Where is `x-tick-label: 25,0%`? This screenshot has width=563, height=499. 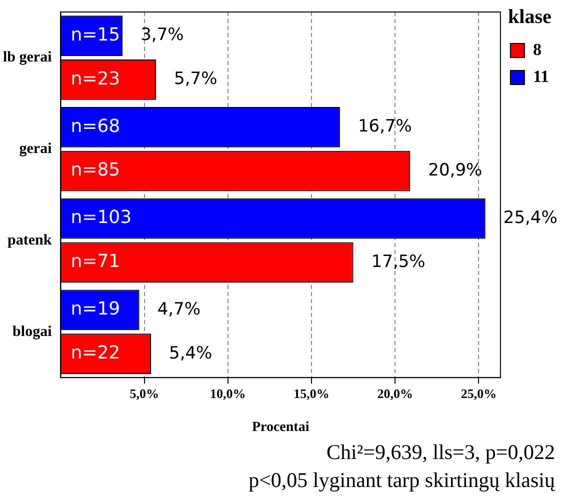 x-tick-label: 25,0% is located at coordinates (478, 393).